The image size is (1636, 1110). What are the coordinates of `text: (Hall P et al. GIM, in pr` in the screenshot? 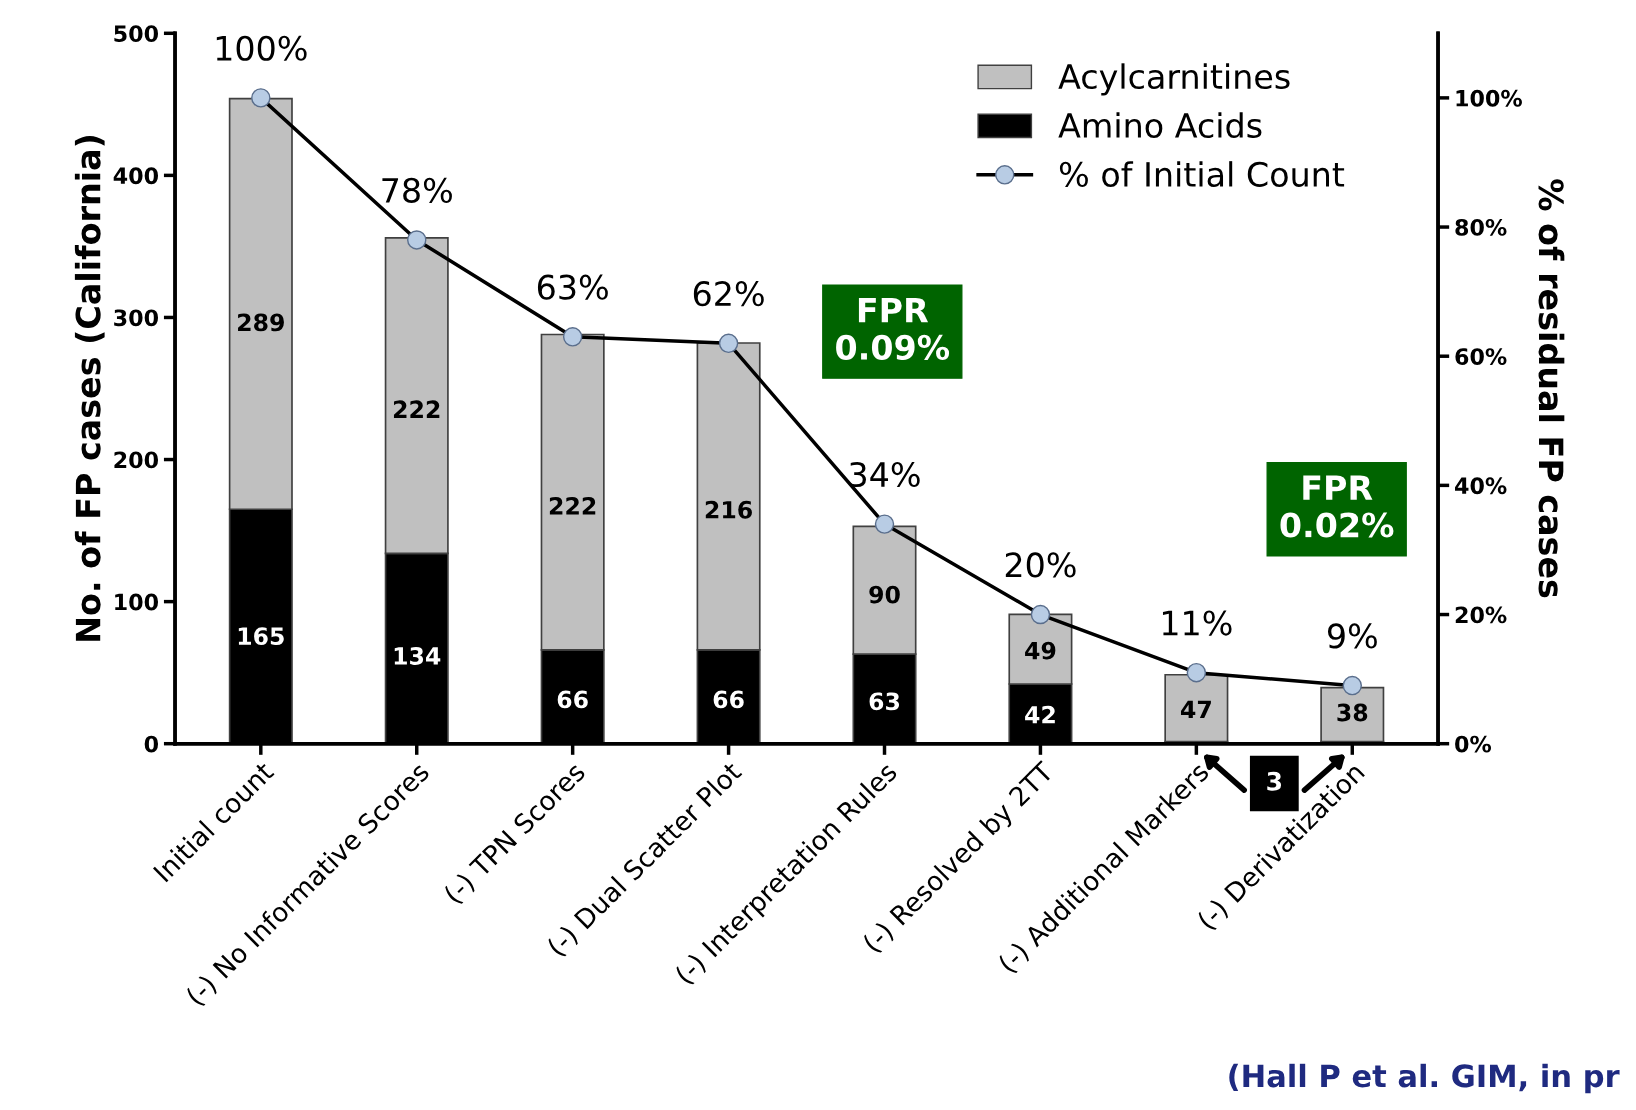 It's located at (1424, 1078).